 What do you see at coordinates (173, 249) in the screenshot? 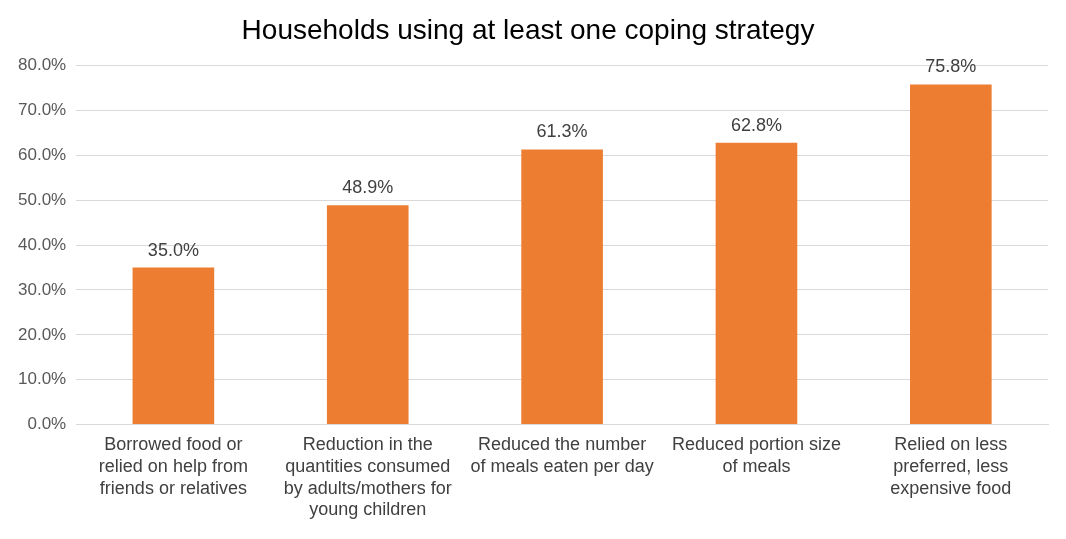
I see `data-label: 35.0%` at bounding box center [173, 249].